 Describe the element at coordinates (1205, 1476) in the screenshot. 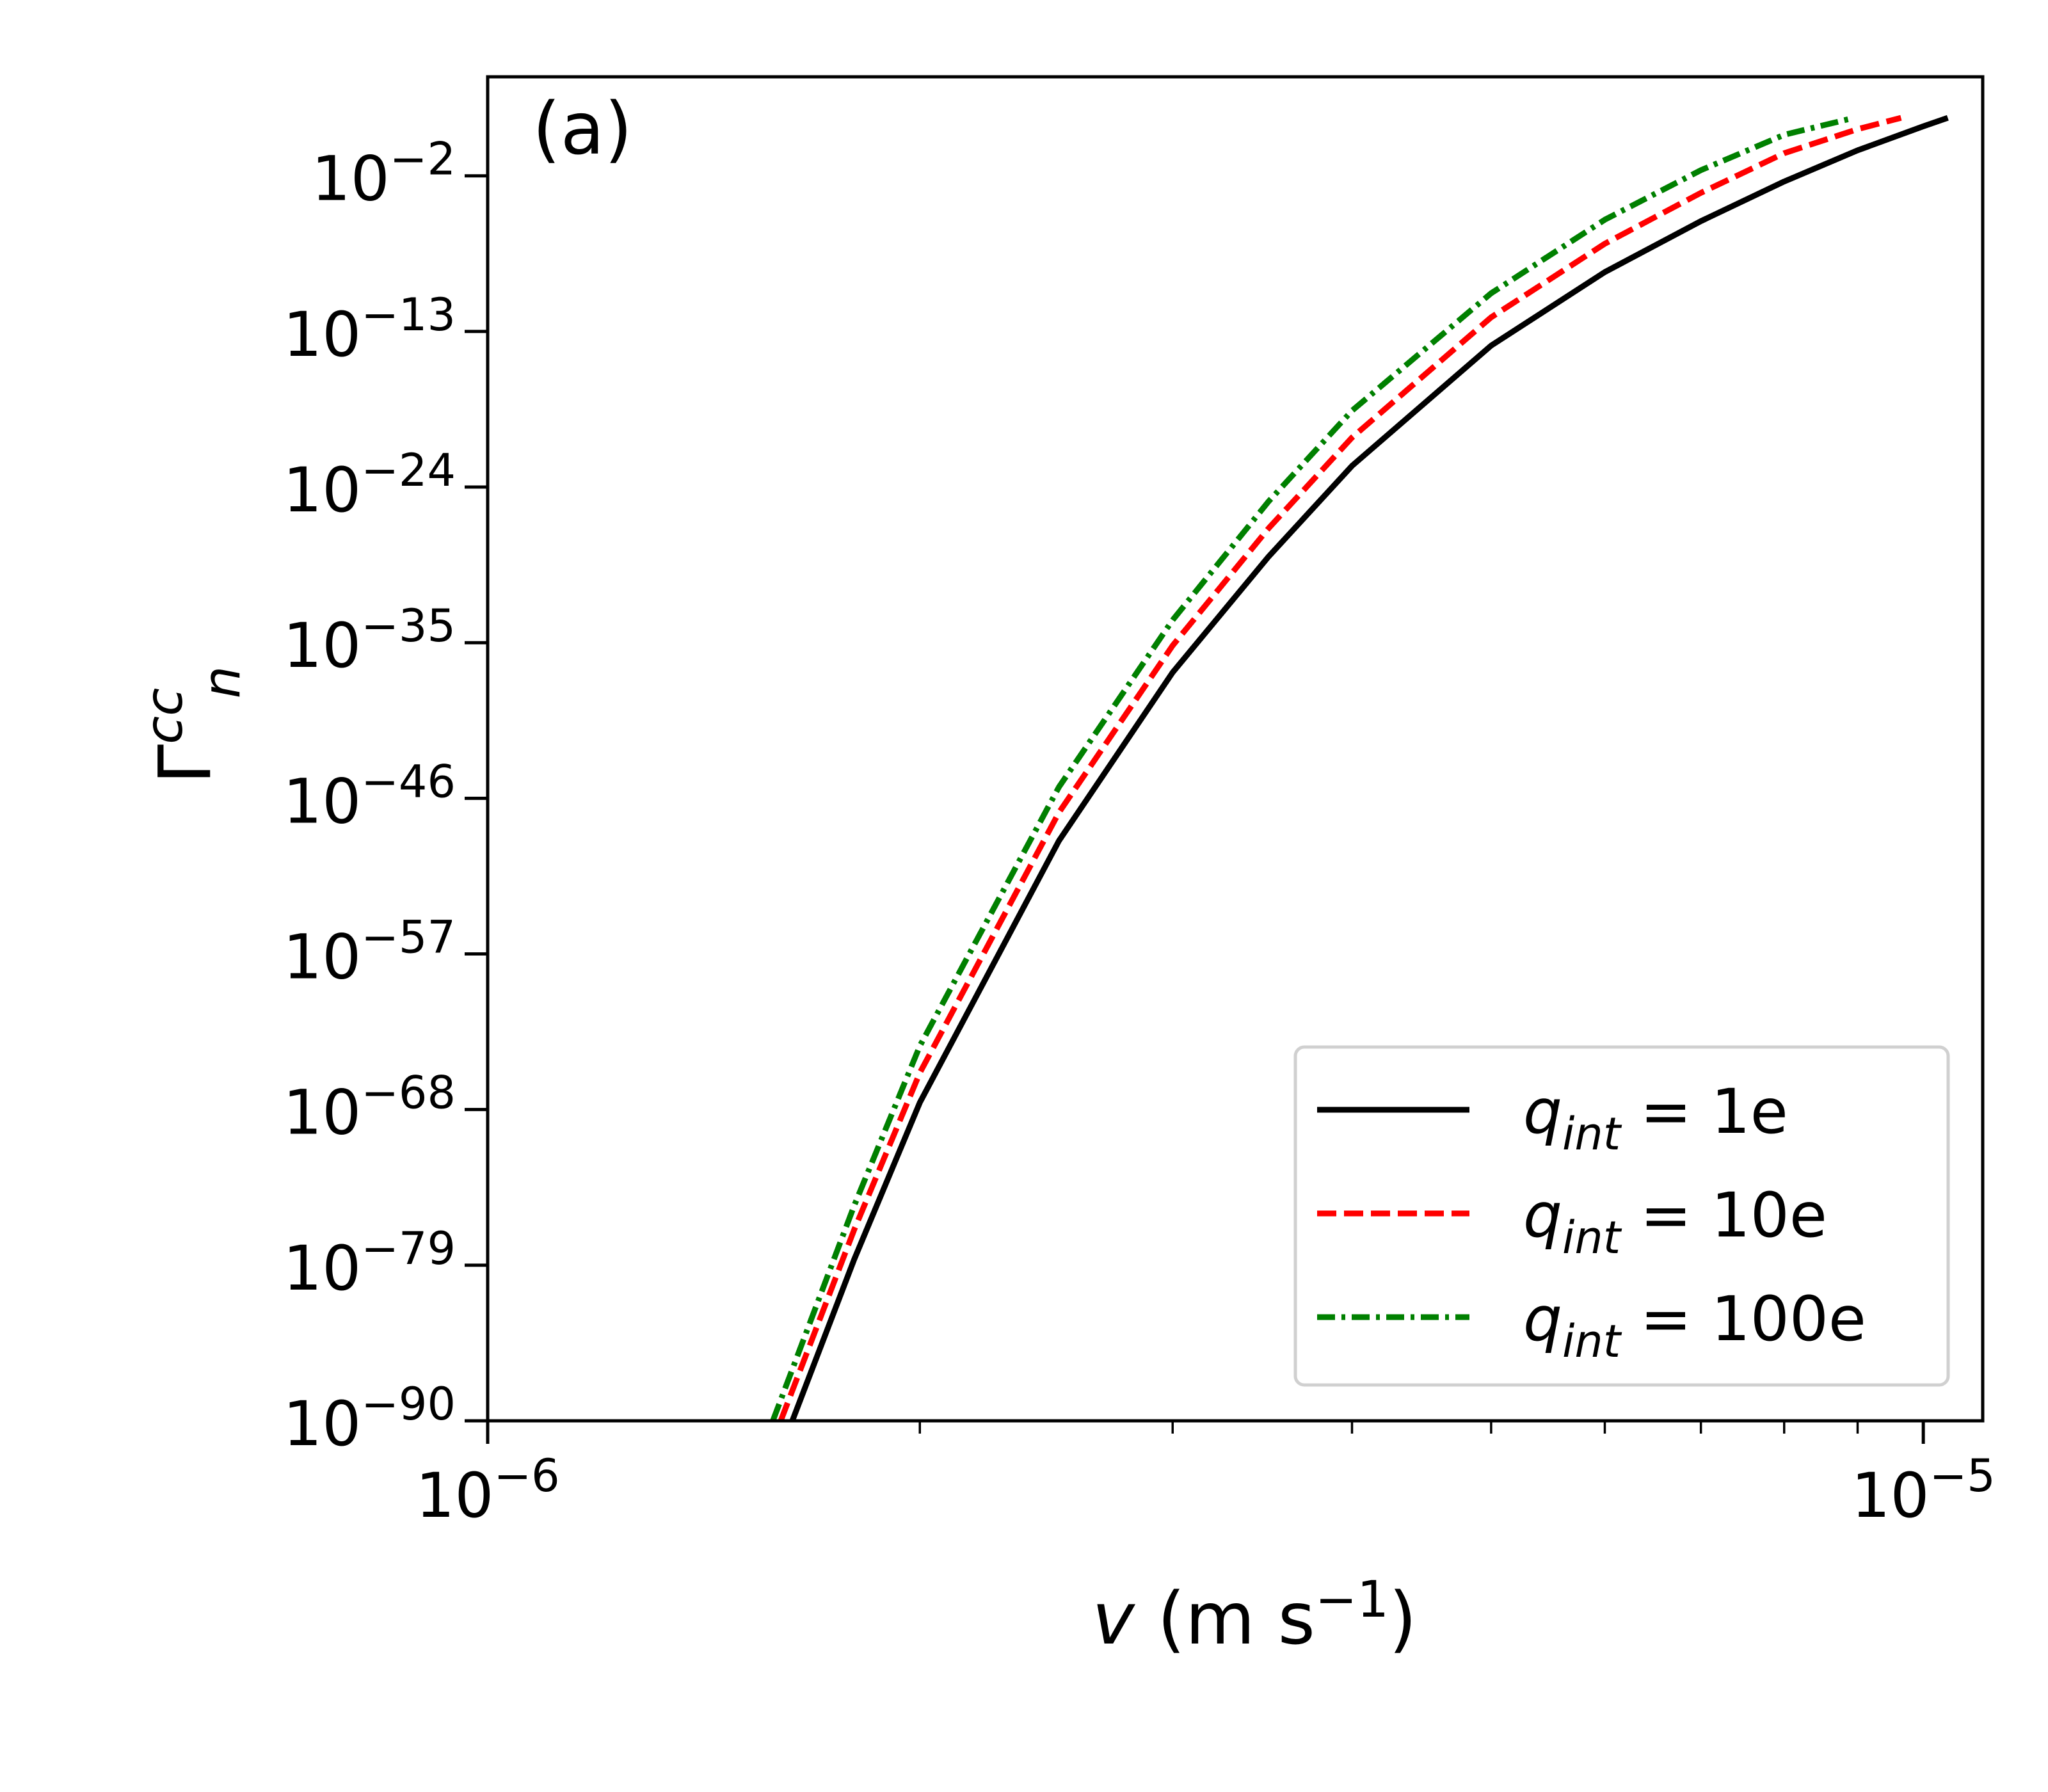

I see `x-axis-ticks: 10⁻⁶ 10⁻⁵` at that location.